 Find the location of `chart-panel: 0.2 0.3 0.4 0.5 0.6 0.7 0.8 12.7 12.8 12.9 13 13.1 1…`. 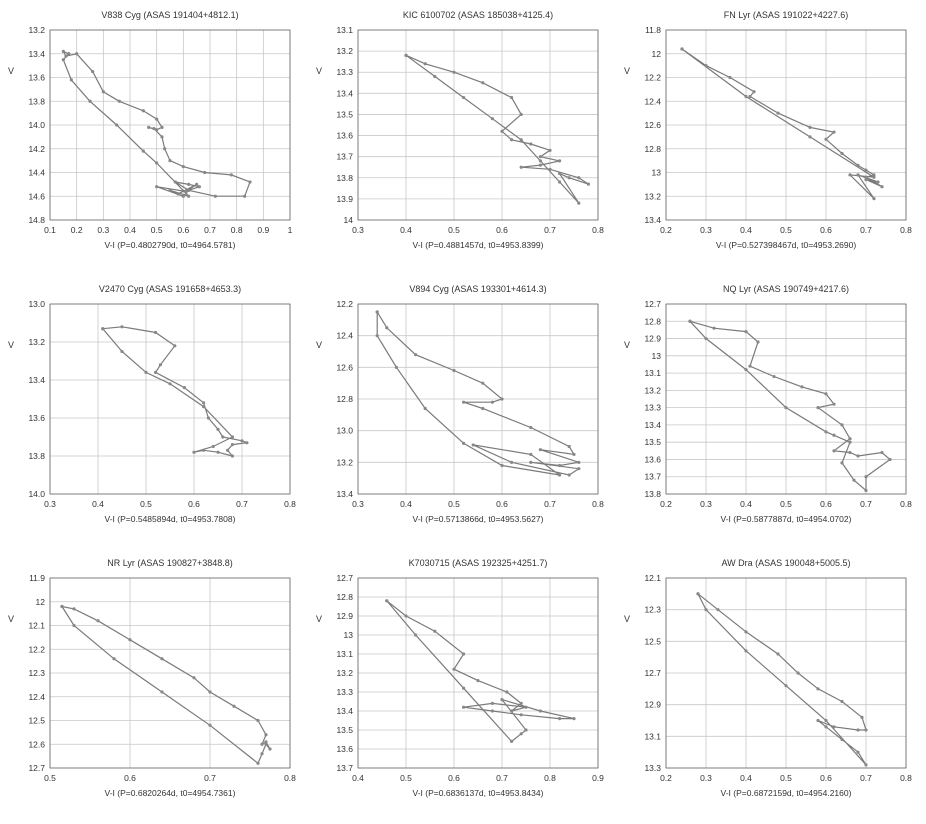

chart-panel: 0.2 0.3 0.4 0.5 0.6 0.7 0.8 12.7 12.8 12.9 13 13.1 1… is located at coordinates (770, 411).